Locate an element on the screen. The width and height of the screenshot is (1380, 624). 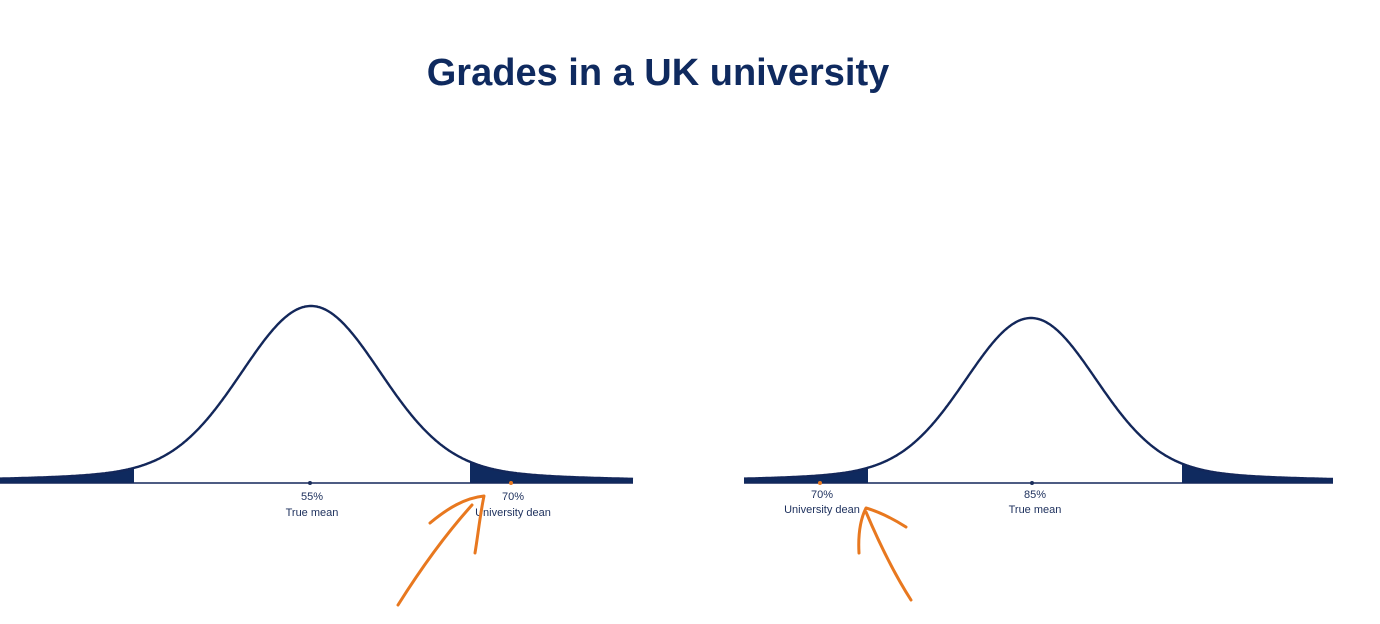
right-mean-caption: True mean is located at coordinates (1035, 510).